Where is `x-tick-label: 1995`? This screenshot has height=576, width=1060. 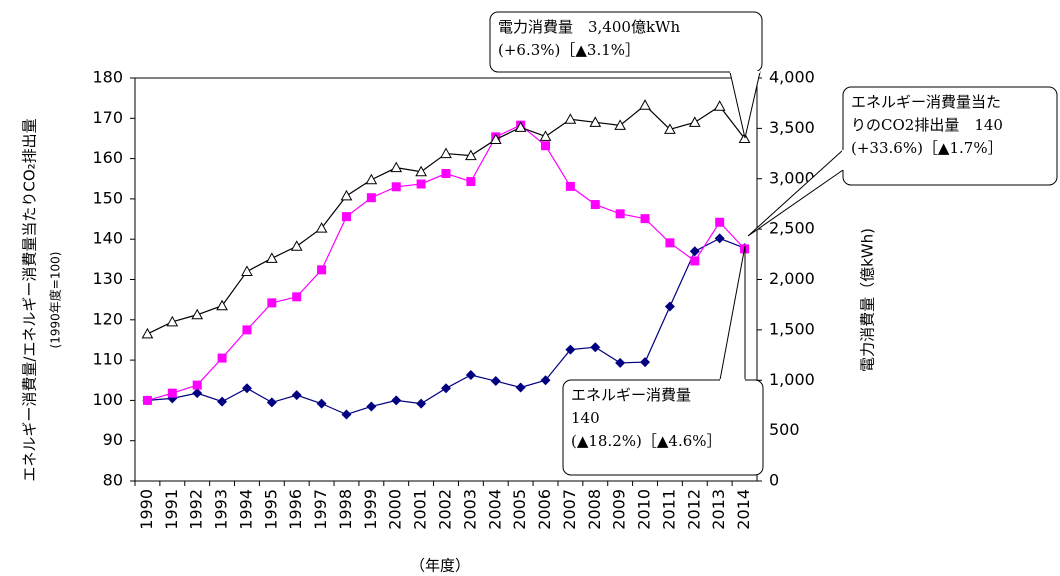 x-tick-label: 1995 is located at coordinates (270, 509).